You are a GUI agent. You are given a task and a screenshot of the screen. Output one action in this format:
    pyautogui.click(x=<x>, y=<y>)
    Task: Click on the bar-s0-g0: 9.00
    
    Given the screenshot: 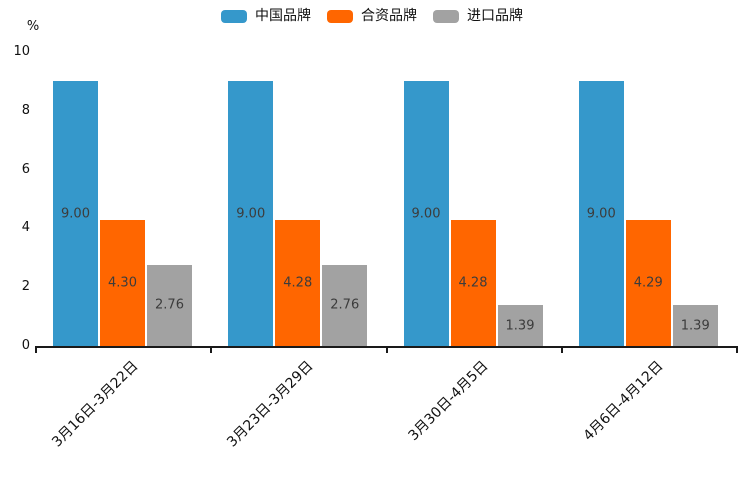 What is the action you would take?
    pyautogui.click(x=75, y=213)
    